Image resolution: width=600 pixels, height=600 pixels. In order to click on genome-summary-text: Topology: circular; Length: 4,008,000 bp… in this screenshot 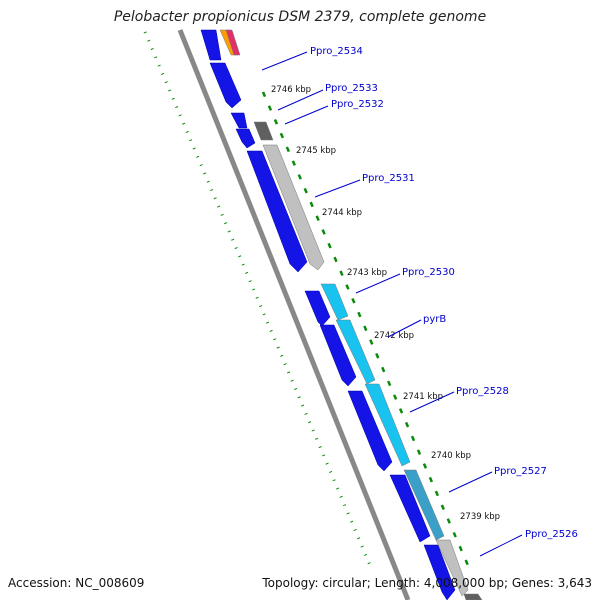, I will do `click(427, 583)`.